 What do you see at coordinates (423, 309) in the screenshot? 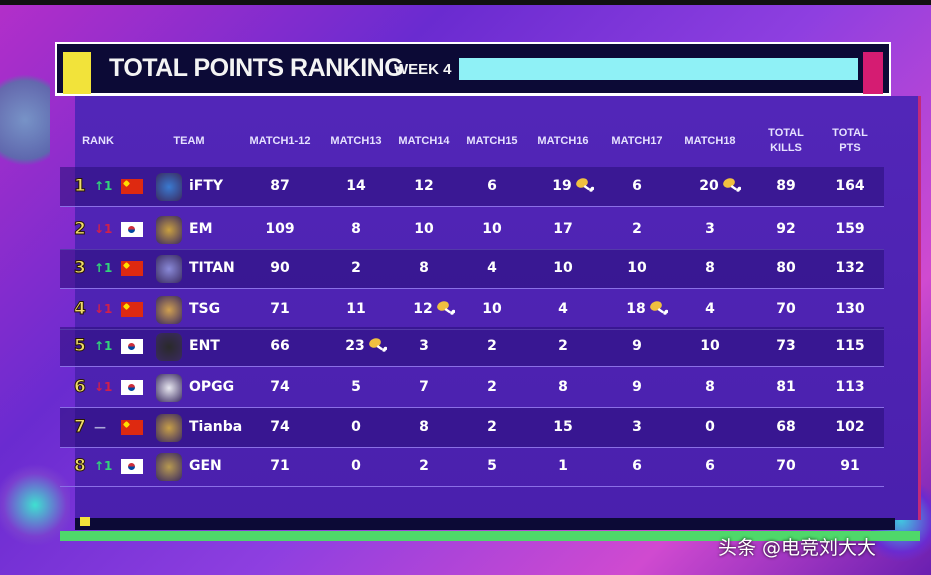
I see `points-value: 12` at bounding box center [423, 309].